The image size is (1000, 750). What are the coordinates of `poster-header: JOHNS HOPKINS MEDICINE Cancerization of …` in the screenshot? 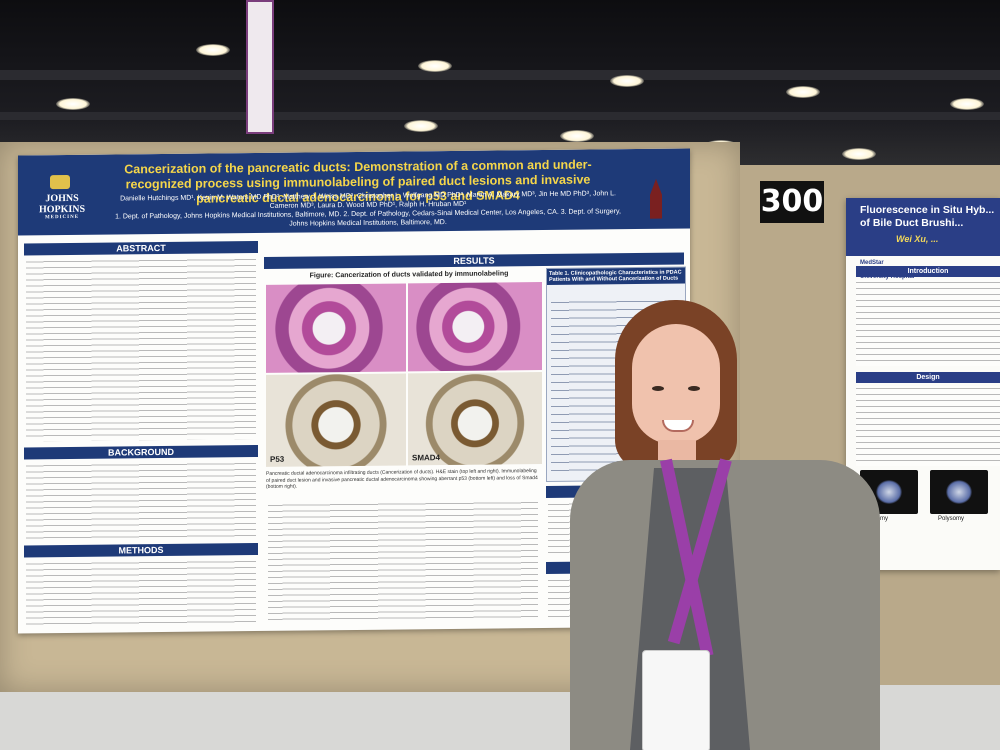 It's located at (354, 192).